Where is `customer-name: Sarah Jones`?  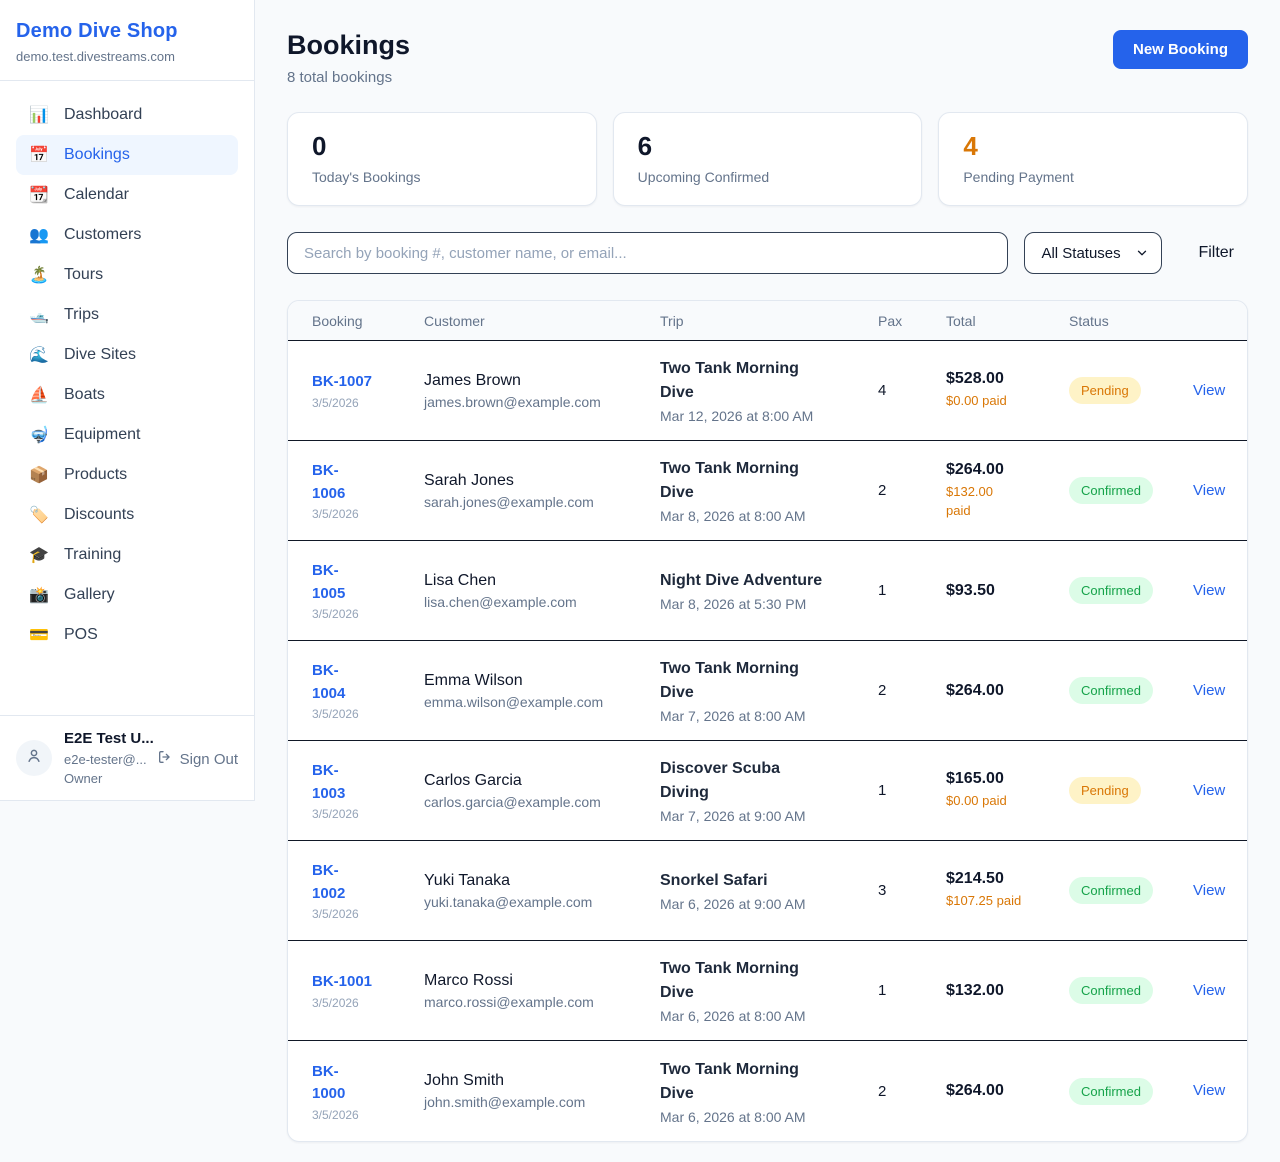 customer-name: Sarah Jones is located at coordinates (469, 480).